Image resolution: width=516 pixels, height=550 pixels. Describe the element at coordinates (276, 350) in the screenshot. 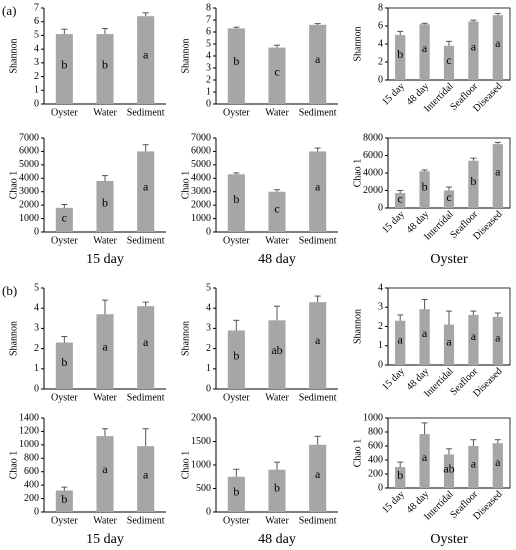

I see `significance-letter: ab` at that location.